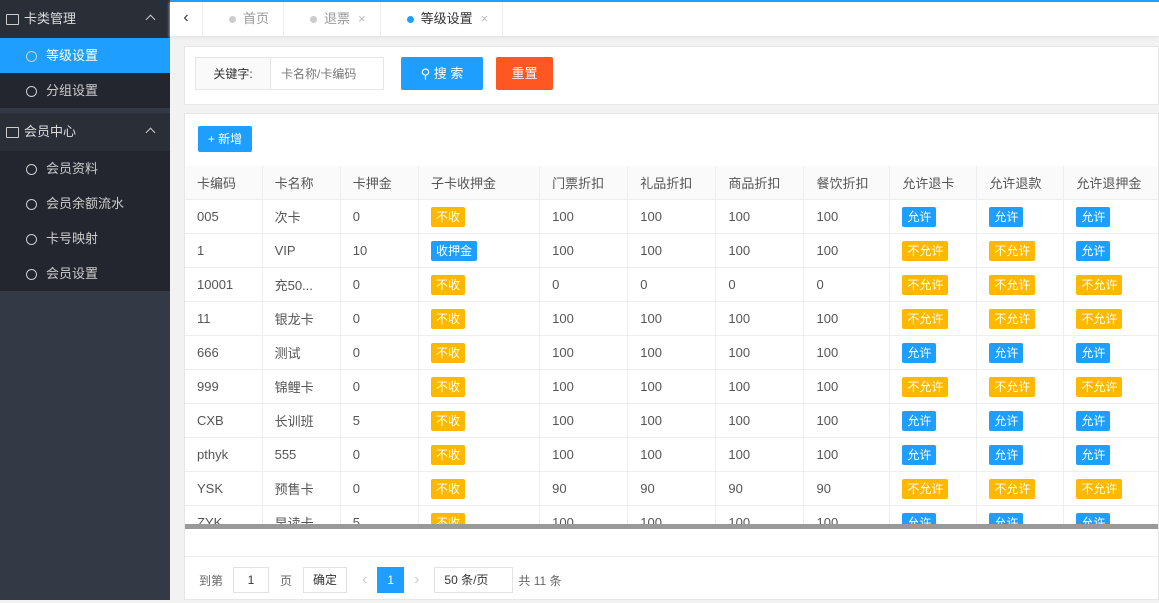 This screenshot has width=1159, height=603. Describe the element at coordinates (479, 183) in the screenshot. I see `column-header: 子卡收押金` at that location.